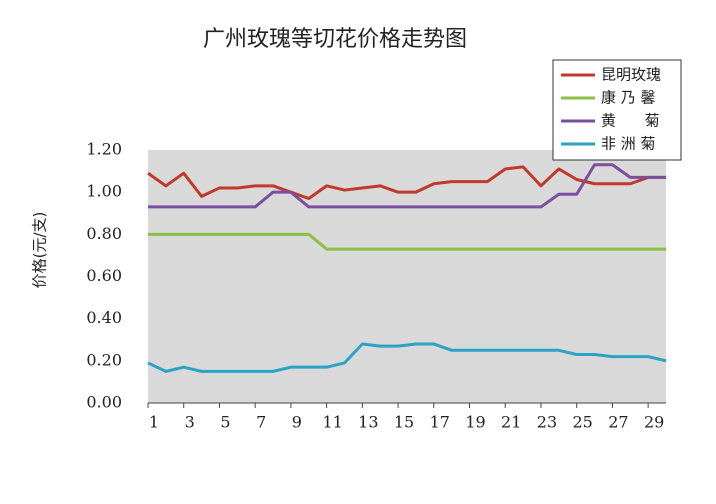  What do you see at coordinates (104, 149) in the screenshot?
I see `y-tick-label: 1.20` at bounding box center [104, 149].